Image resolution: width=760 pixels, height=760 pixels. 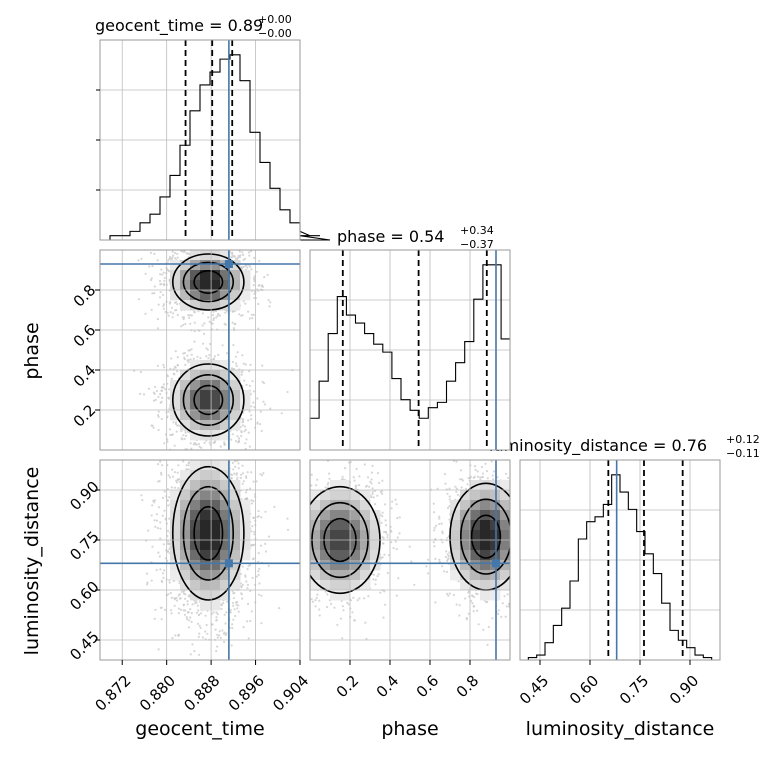 What do you see at coordinates (215, 140) in the screenshot?
I see `hist-geocent-time` at bounding box center [215, 140].